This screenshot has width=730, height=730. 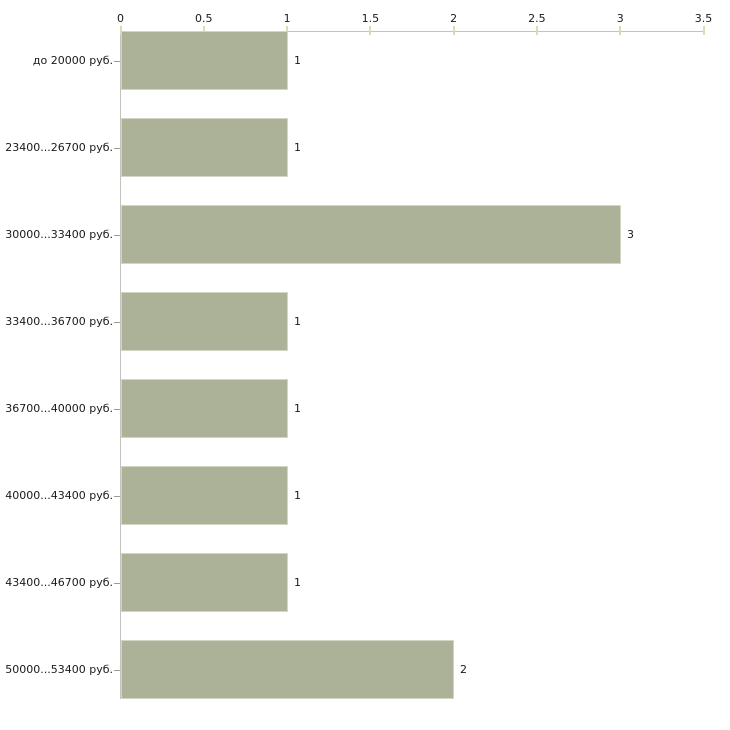 I want to click on x-tick-label: 0, so click(x=120, y=18).